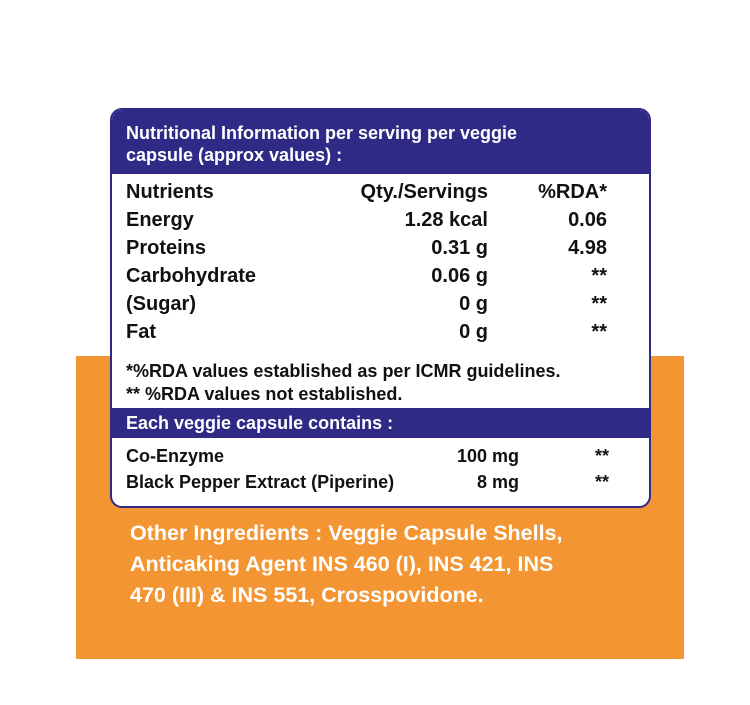 The image size is (750, 705). I want to click on table-row: (Sugar) 0 g **, so click(380, 304).